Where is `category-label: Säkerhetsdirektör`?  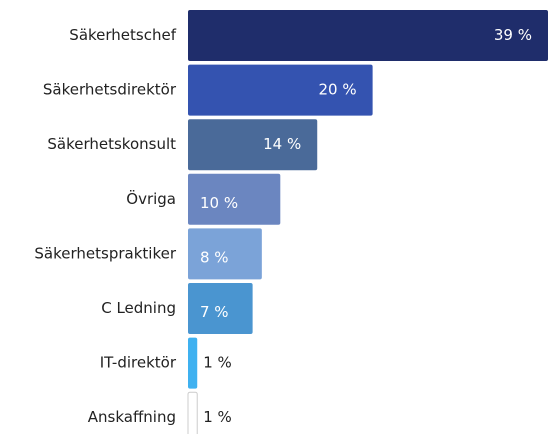
category-label: Säkerhetsdirektör is located at coordinates (110, 90).